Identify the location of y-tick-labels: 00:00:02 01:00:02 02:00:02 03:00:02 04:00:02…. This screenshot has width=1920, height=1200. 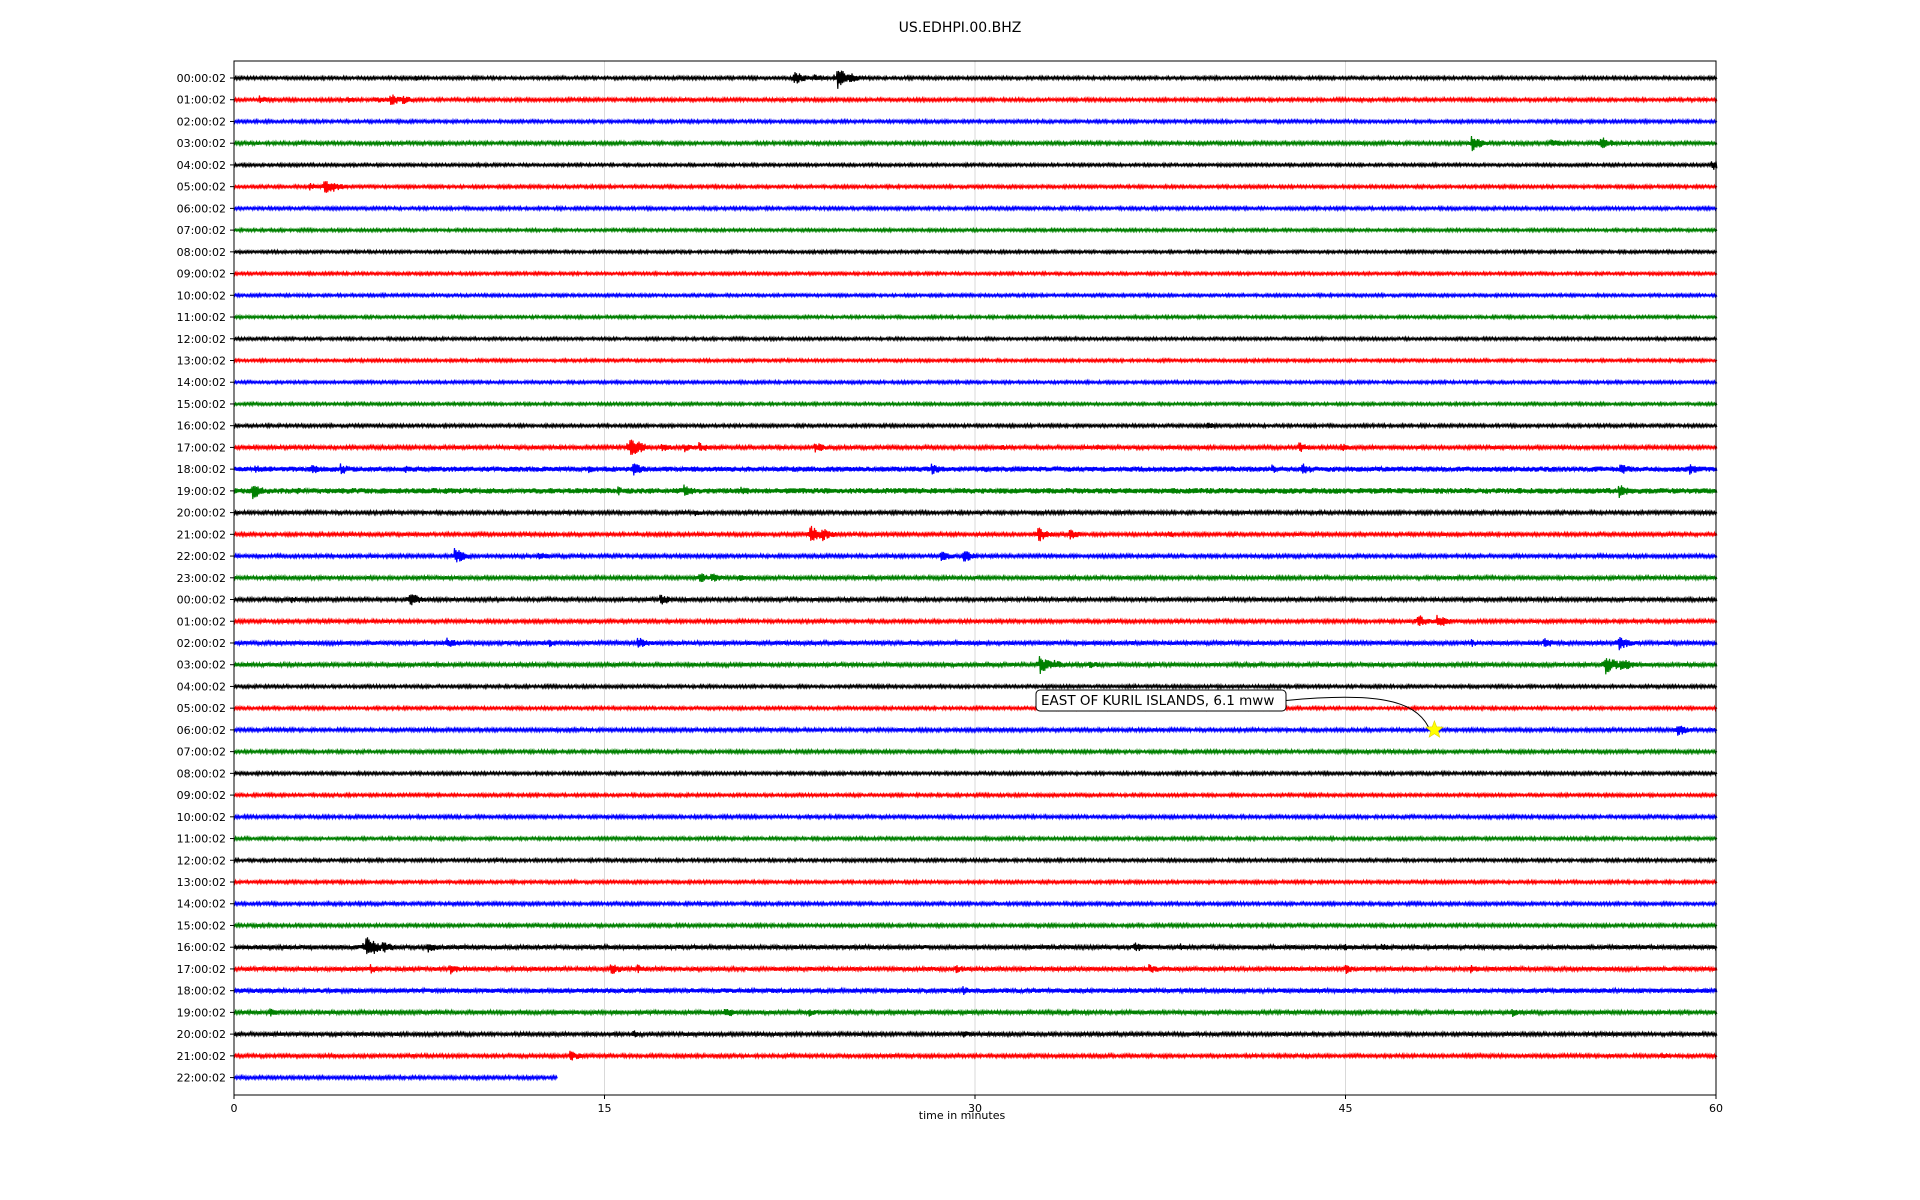
(205, 578).